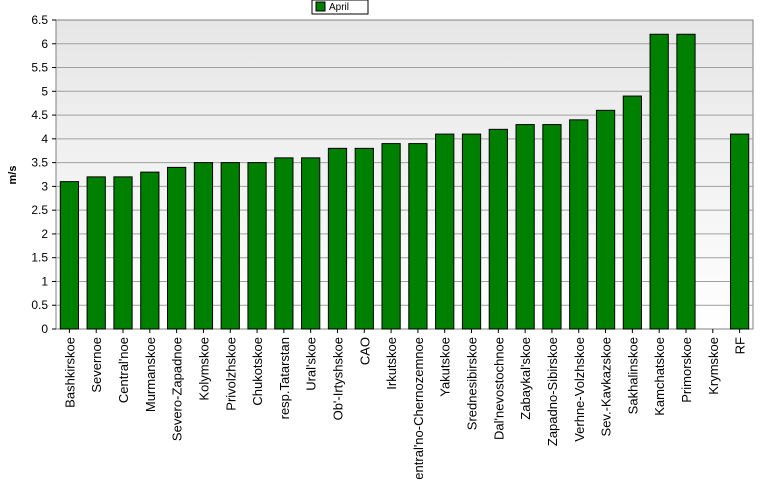 The width and height of the screenshot is (777, 484). What do you see at coordinates (44, 186) in the screenshot?
I see `y-tick-label: 3` at bounding box center [44, 186].